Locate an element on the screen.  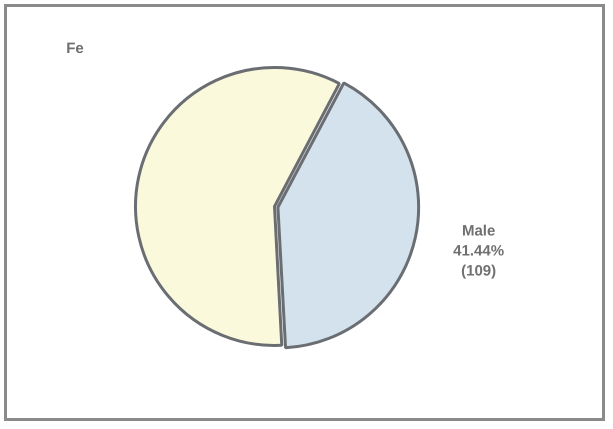
slice-label: Male is located at coordinates (479, 231).